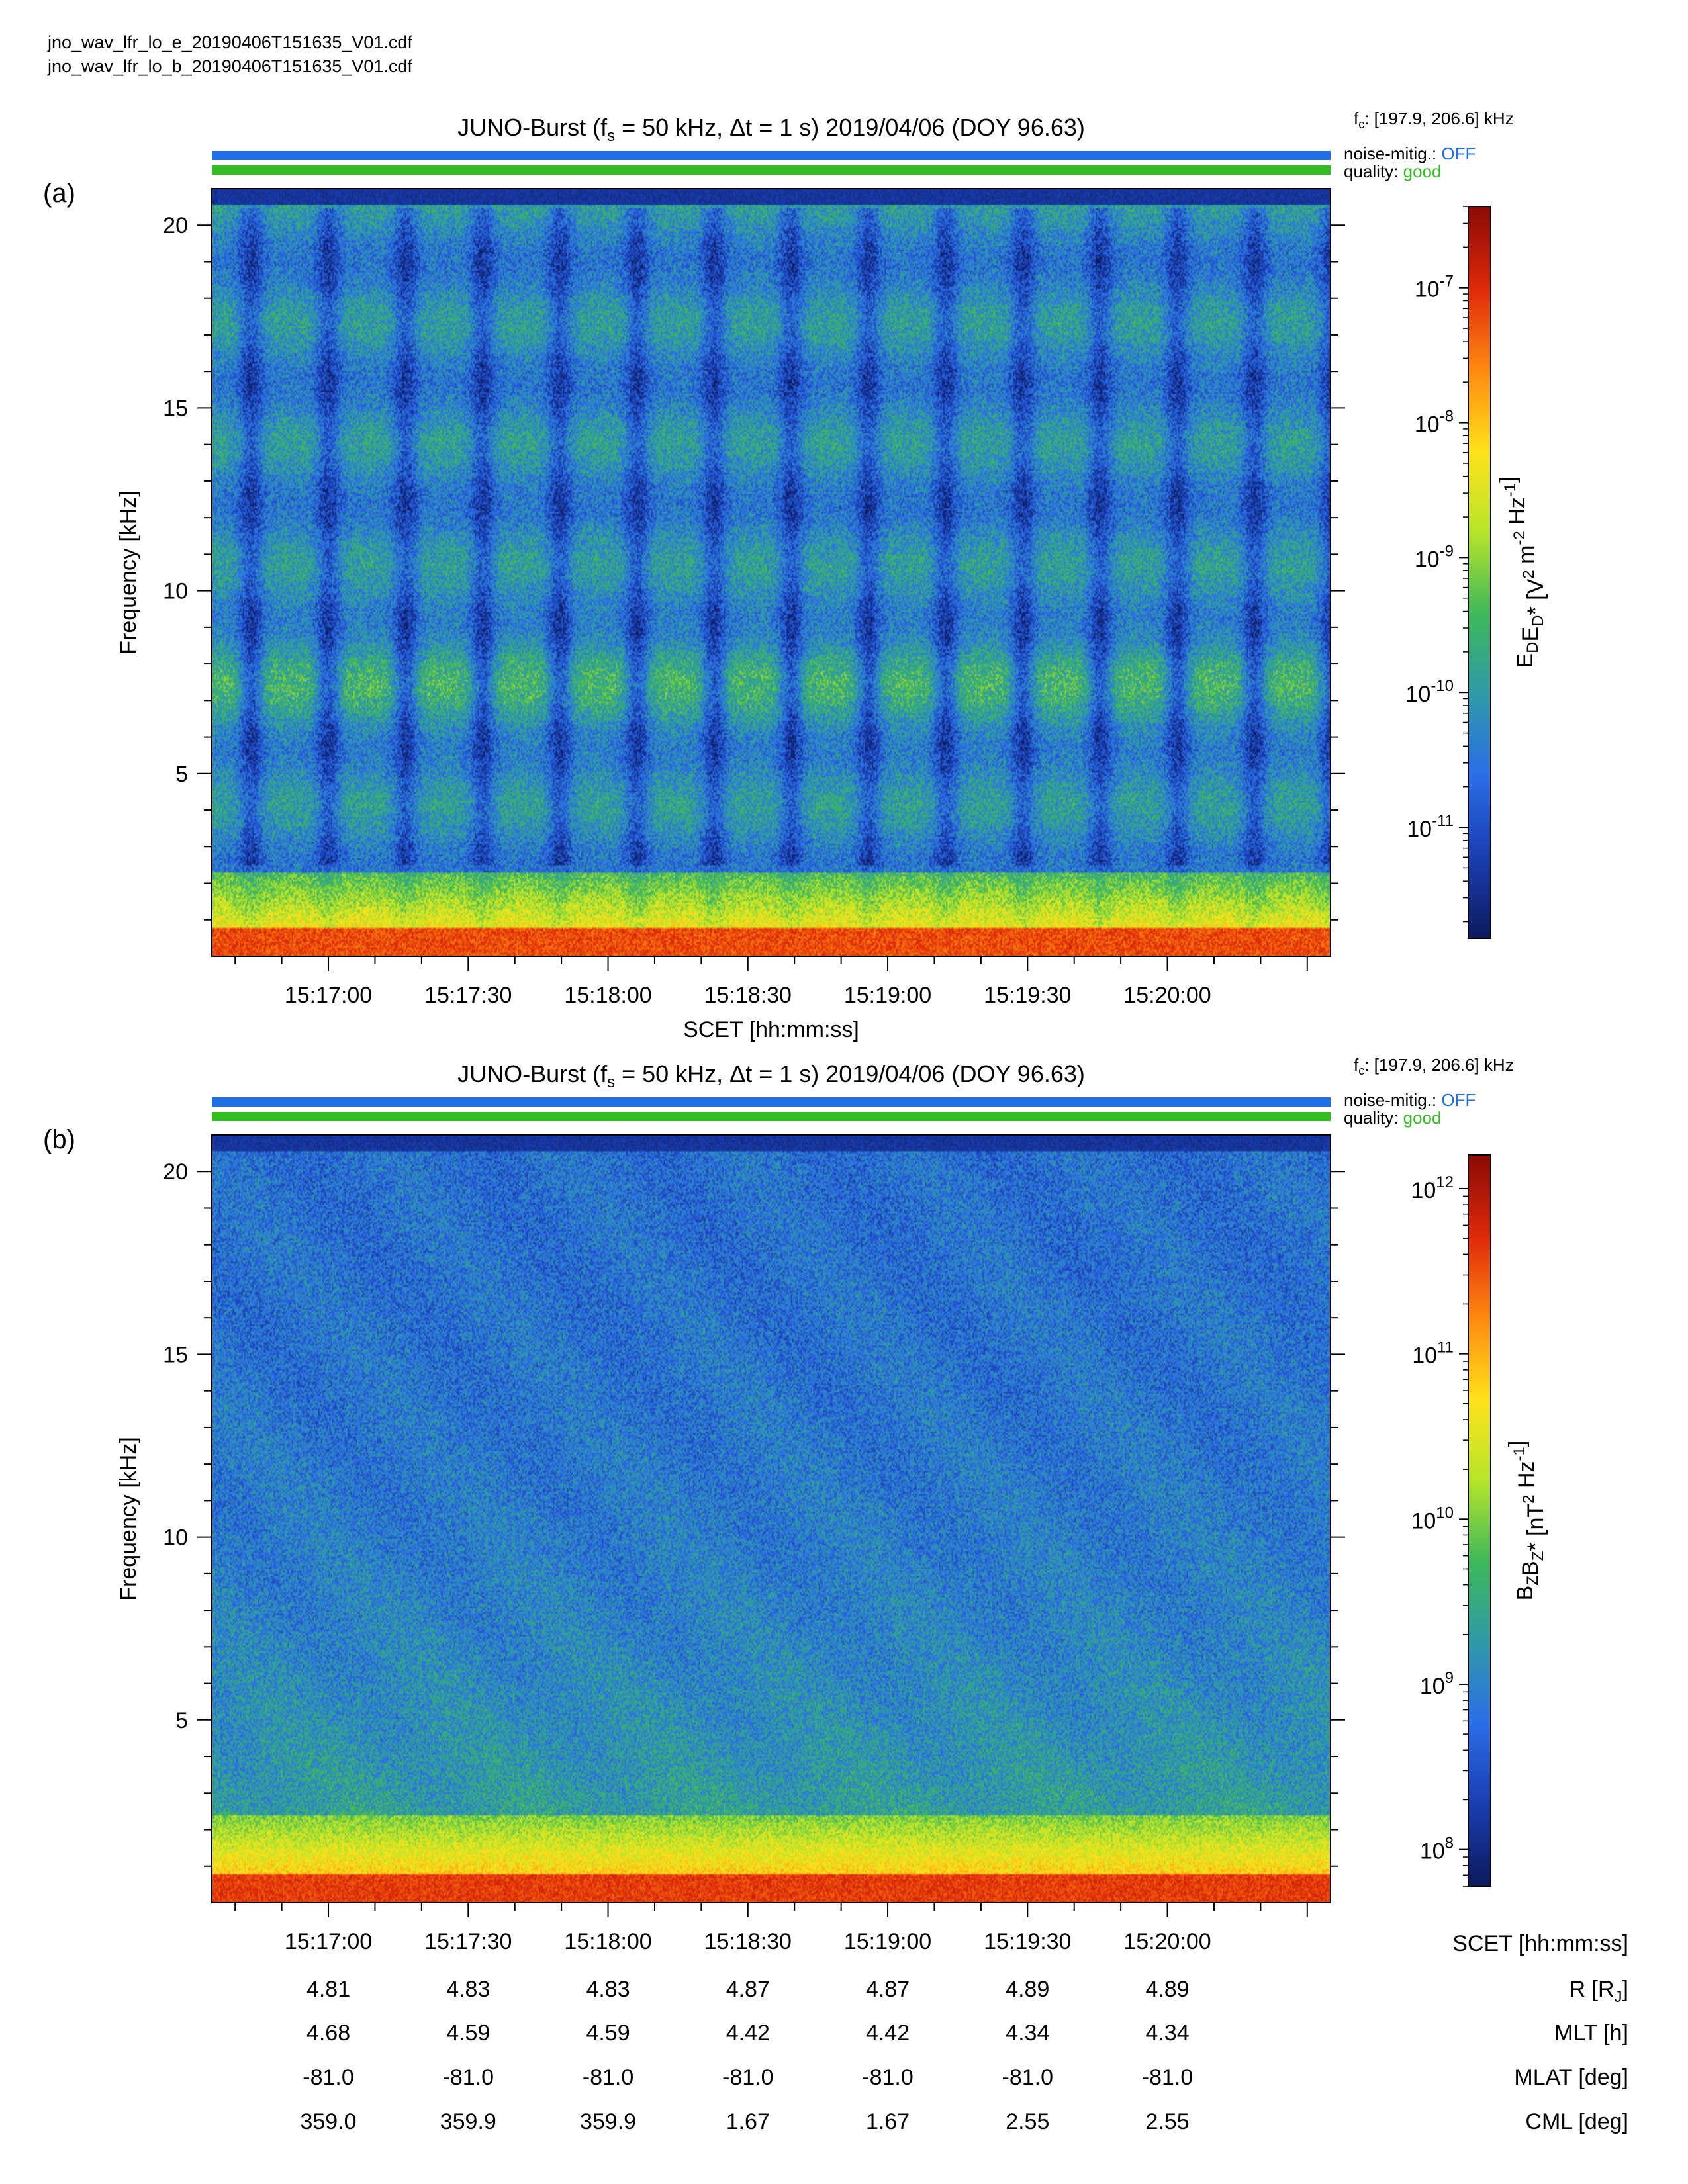  Describe the element at coordinates (328, 2121) in the screenshot. I see `ephemeris-value: 359.0` at that location.